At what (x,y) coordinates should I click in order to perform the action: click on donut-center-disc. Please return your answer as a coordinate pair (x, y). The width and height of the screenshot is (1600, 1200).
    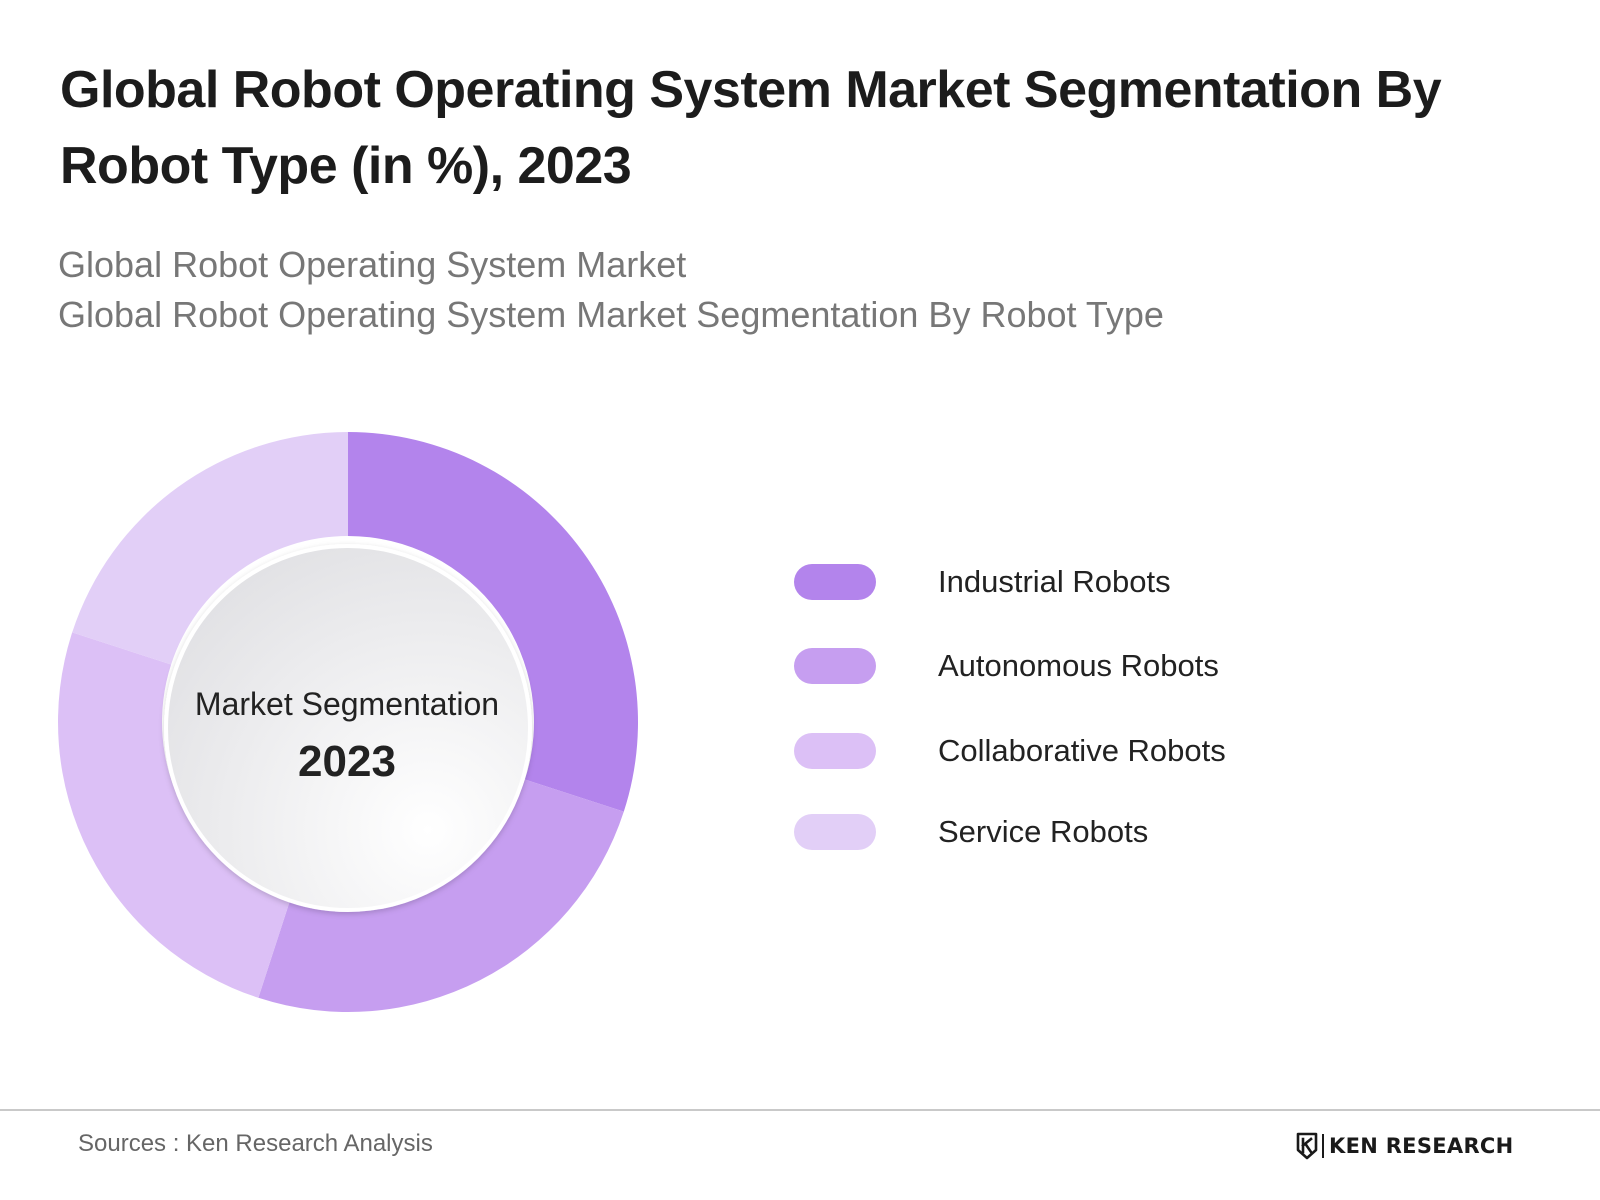
    Looking at the image, I should click on (348, 728).